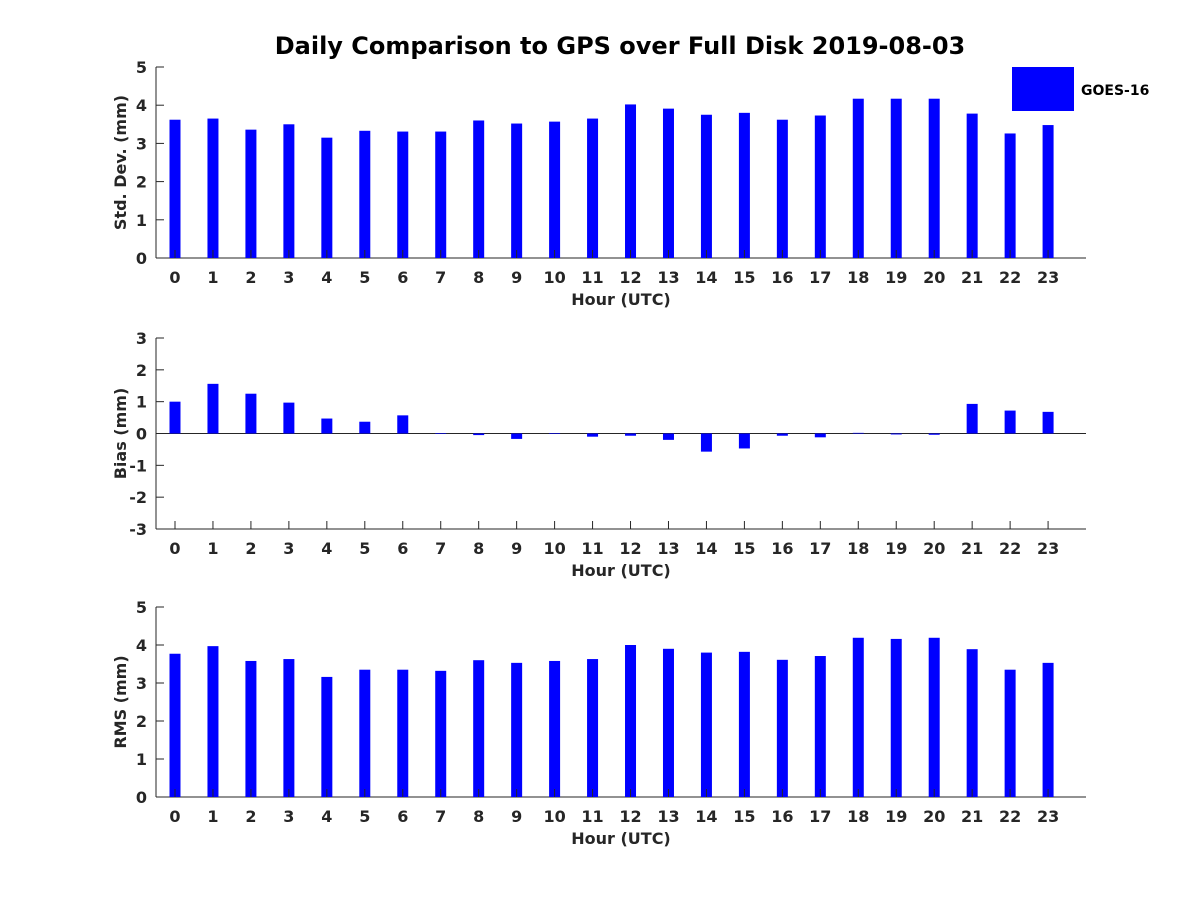 The image size is (1200, 900). I want to click on x-tick-label: 0, so click(174, 816).